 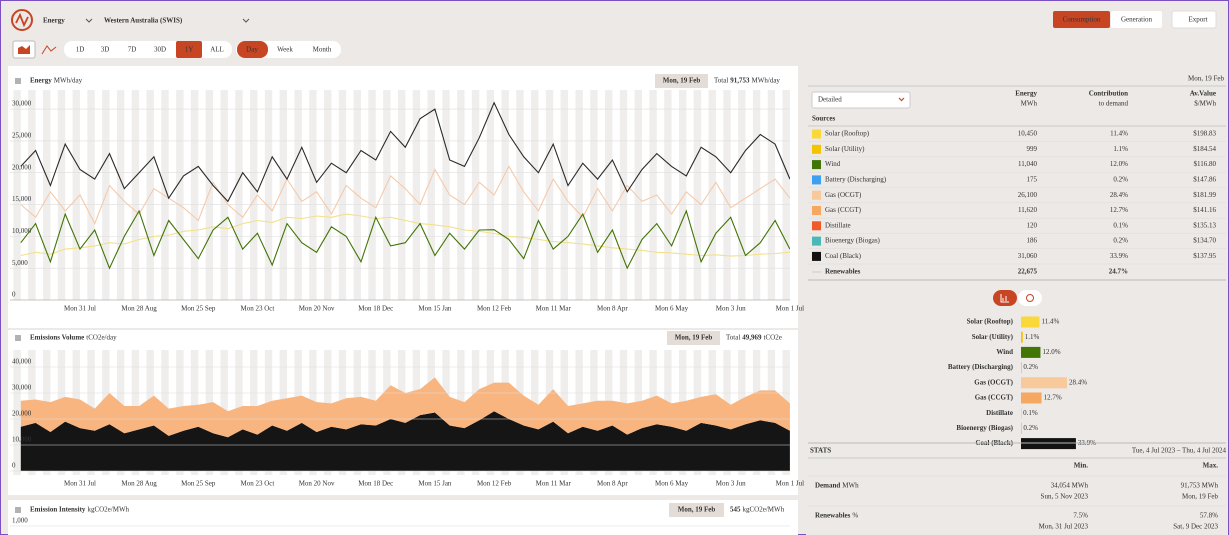 I want to click on total-total-unit: MWh/day, so click(x=766, y=81).